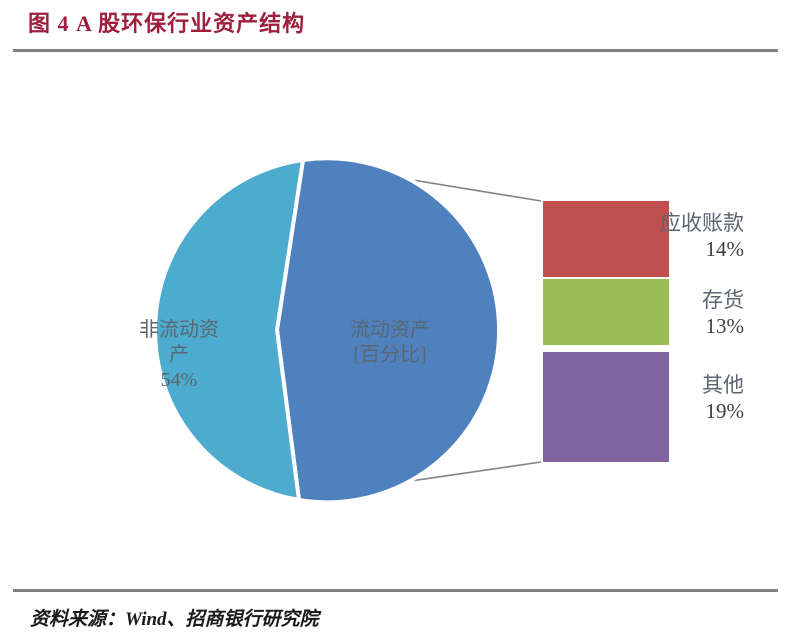 This screenshot has width=796, height=644. What do you see at coordinates (606, 312) in the screenshot?
I see `bar-segment-inventory` at bounding box center [606, 312].